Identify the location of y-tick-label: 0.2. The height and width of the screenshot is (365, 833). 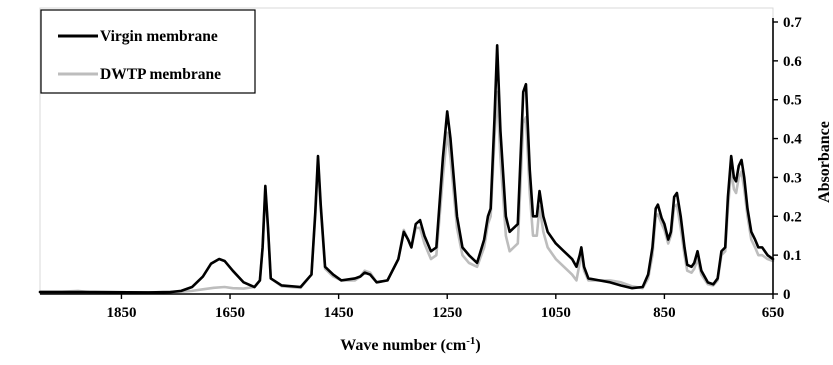
(792, 217).